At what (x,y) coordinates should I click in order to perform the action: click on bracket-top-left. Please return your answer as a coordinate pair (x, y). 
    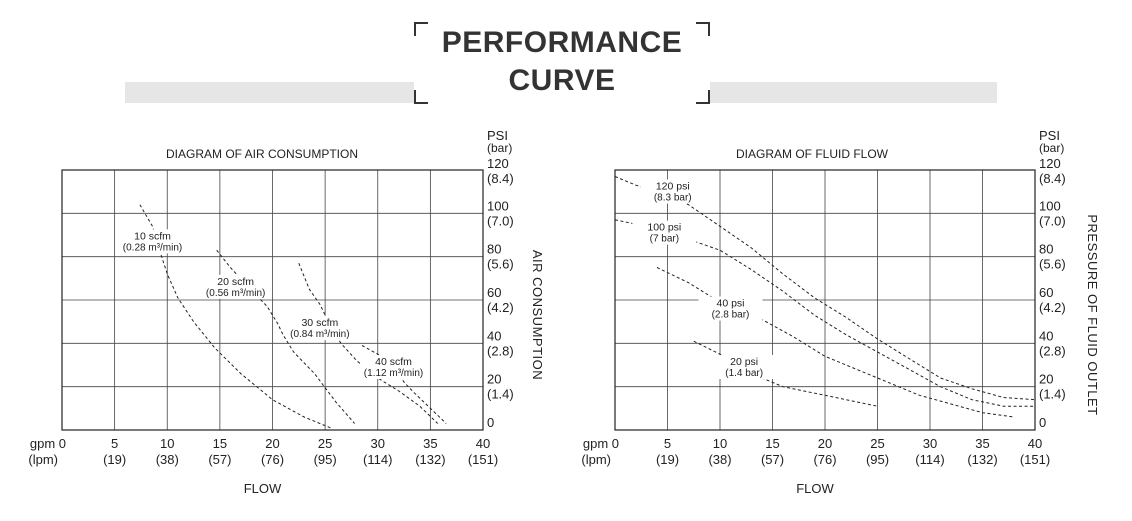
    Looking at the image, I should click on (421, 29).